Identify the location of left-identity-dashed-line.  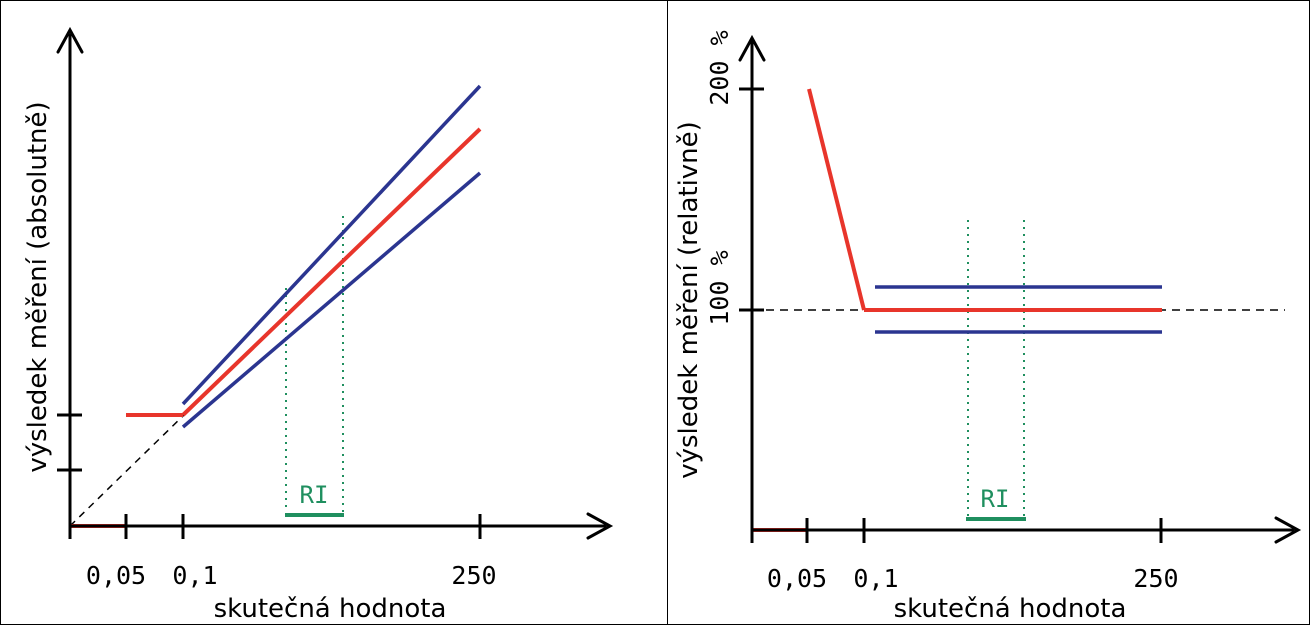
(127, 470).